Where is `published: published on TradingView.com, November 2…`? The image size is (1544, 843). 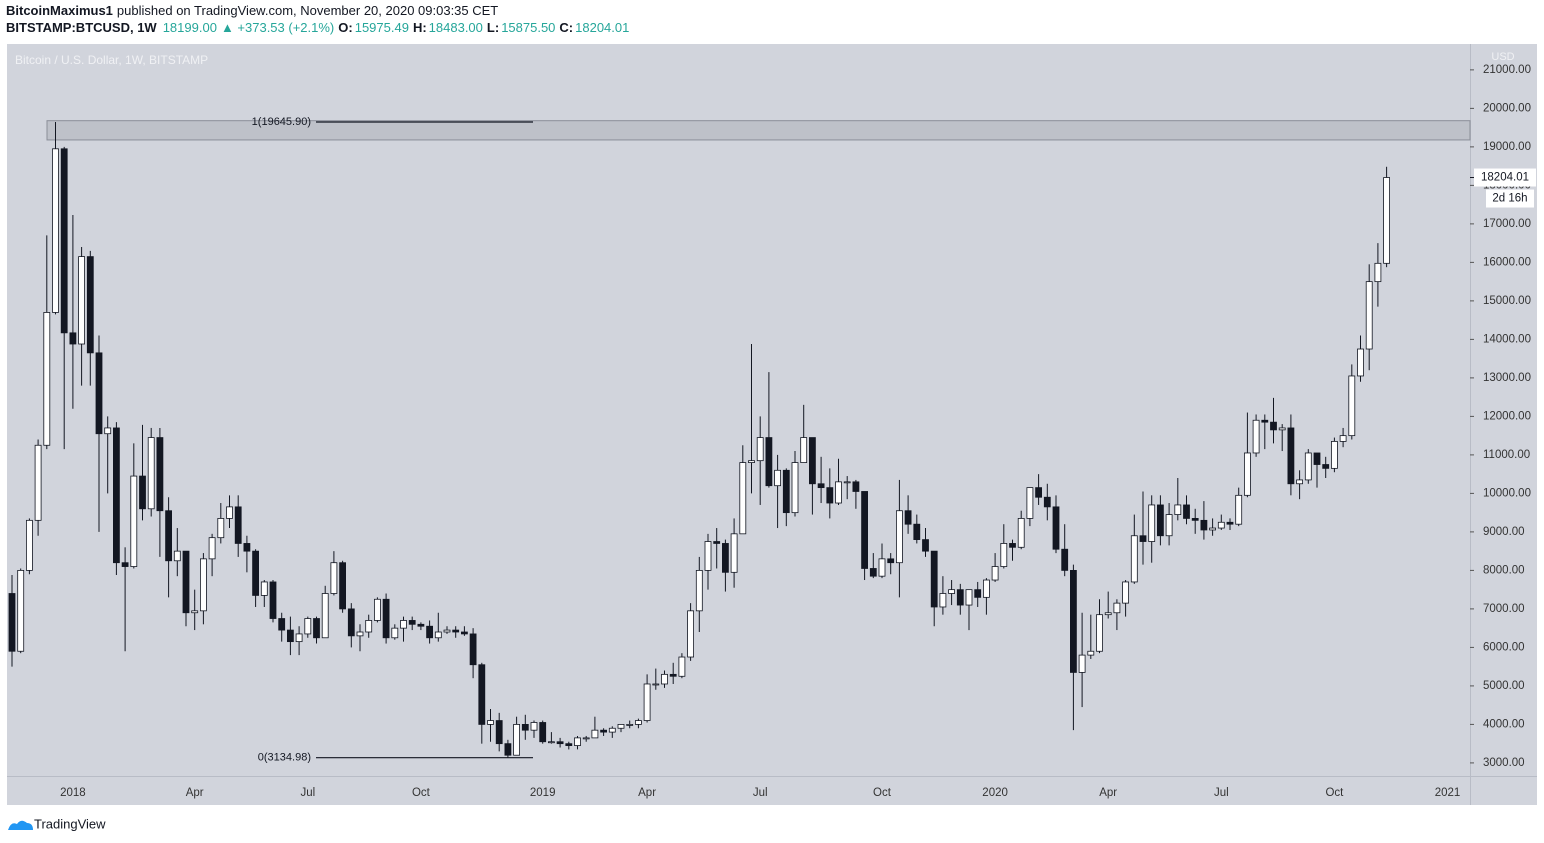
published: published on TradingView.com, November 2… is located at coordinates (307, 10).